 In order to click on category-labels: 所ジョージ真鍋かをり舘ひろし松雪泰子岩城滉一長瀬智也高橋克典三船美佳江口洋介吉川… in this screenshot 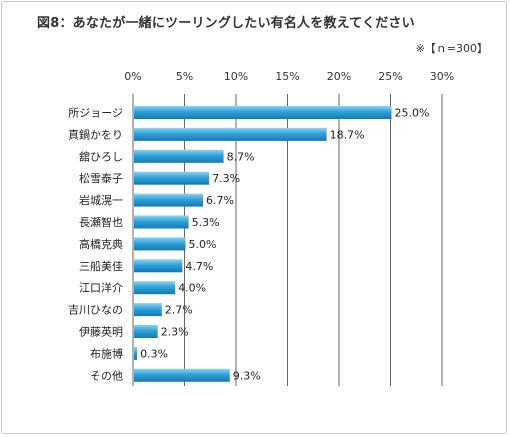, I will do `click(95, 245)`.